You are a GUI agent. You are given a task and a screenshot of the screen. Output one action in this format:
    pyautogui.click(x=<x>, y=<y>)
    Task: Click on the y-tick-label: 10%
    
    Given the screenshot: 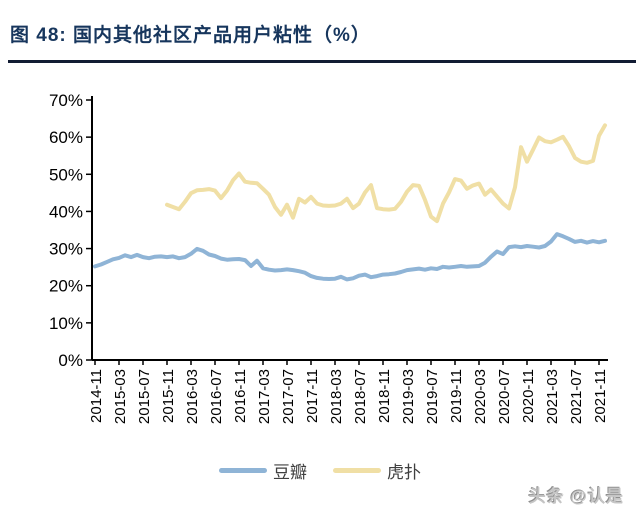 What is the action you would take?
    pyautogui.click(x=66, y=323)
    